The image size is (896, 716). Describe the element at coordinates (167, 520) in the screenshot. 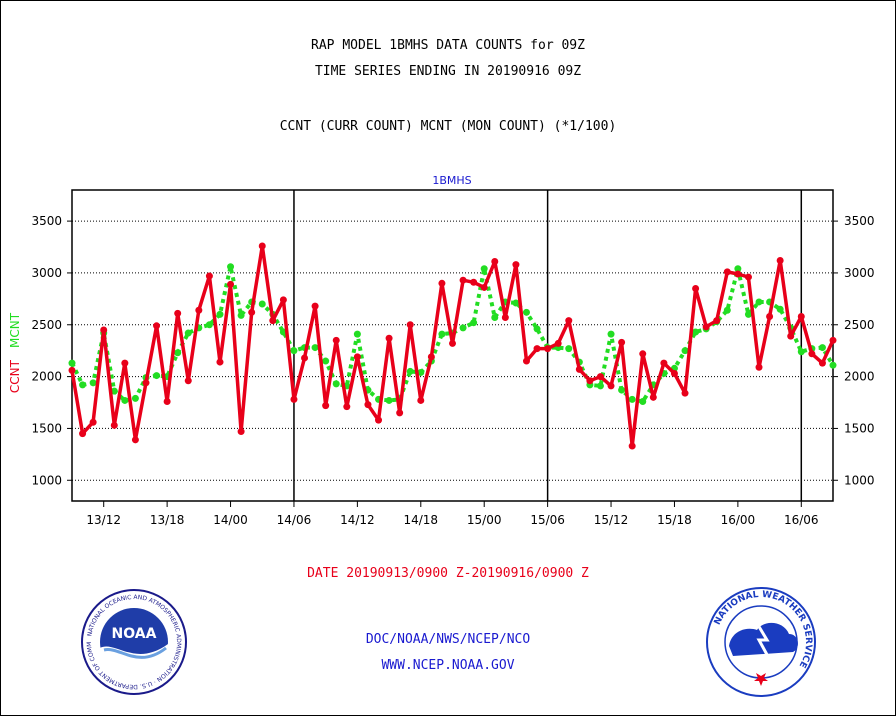

I see `xtick-label-13-18: 13/18` at that location.